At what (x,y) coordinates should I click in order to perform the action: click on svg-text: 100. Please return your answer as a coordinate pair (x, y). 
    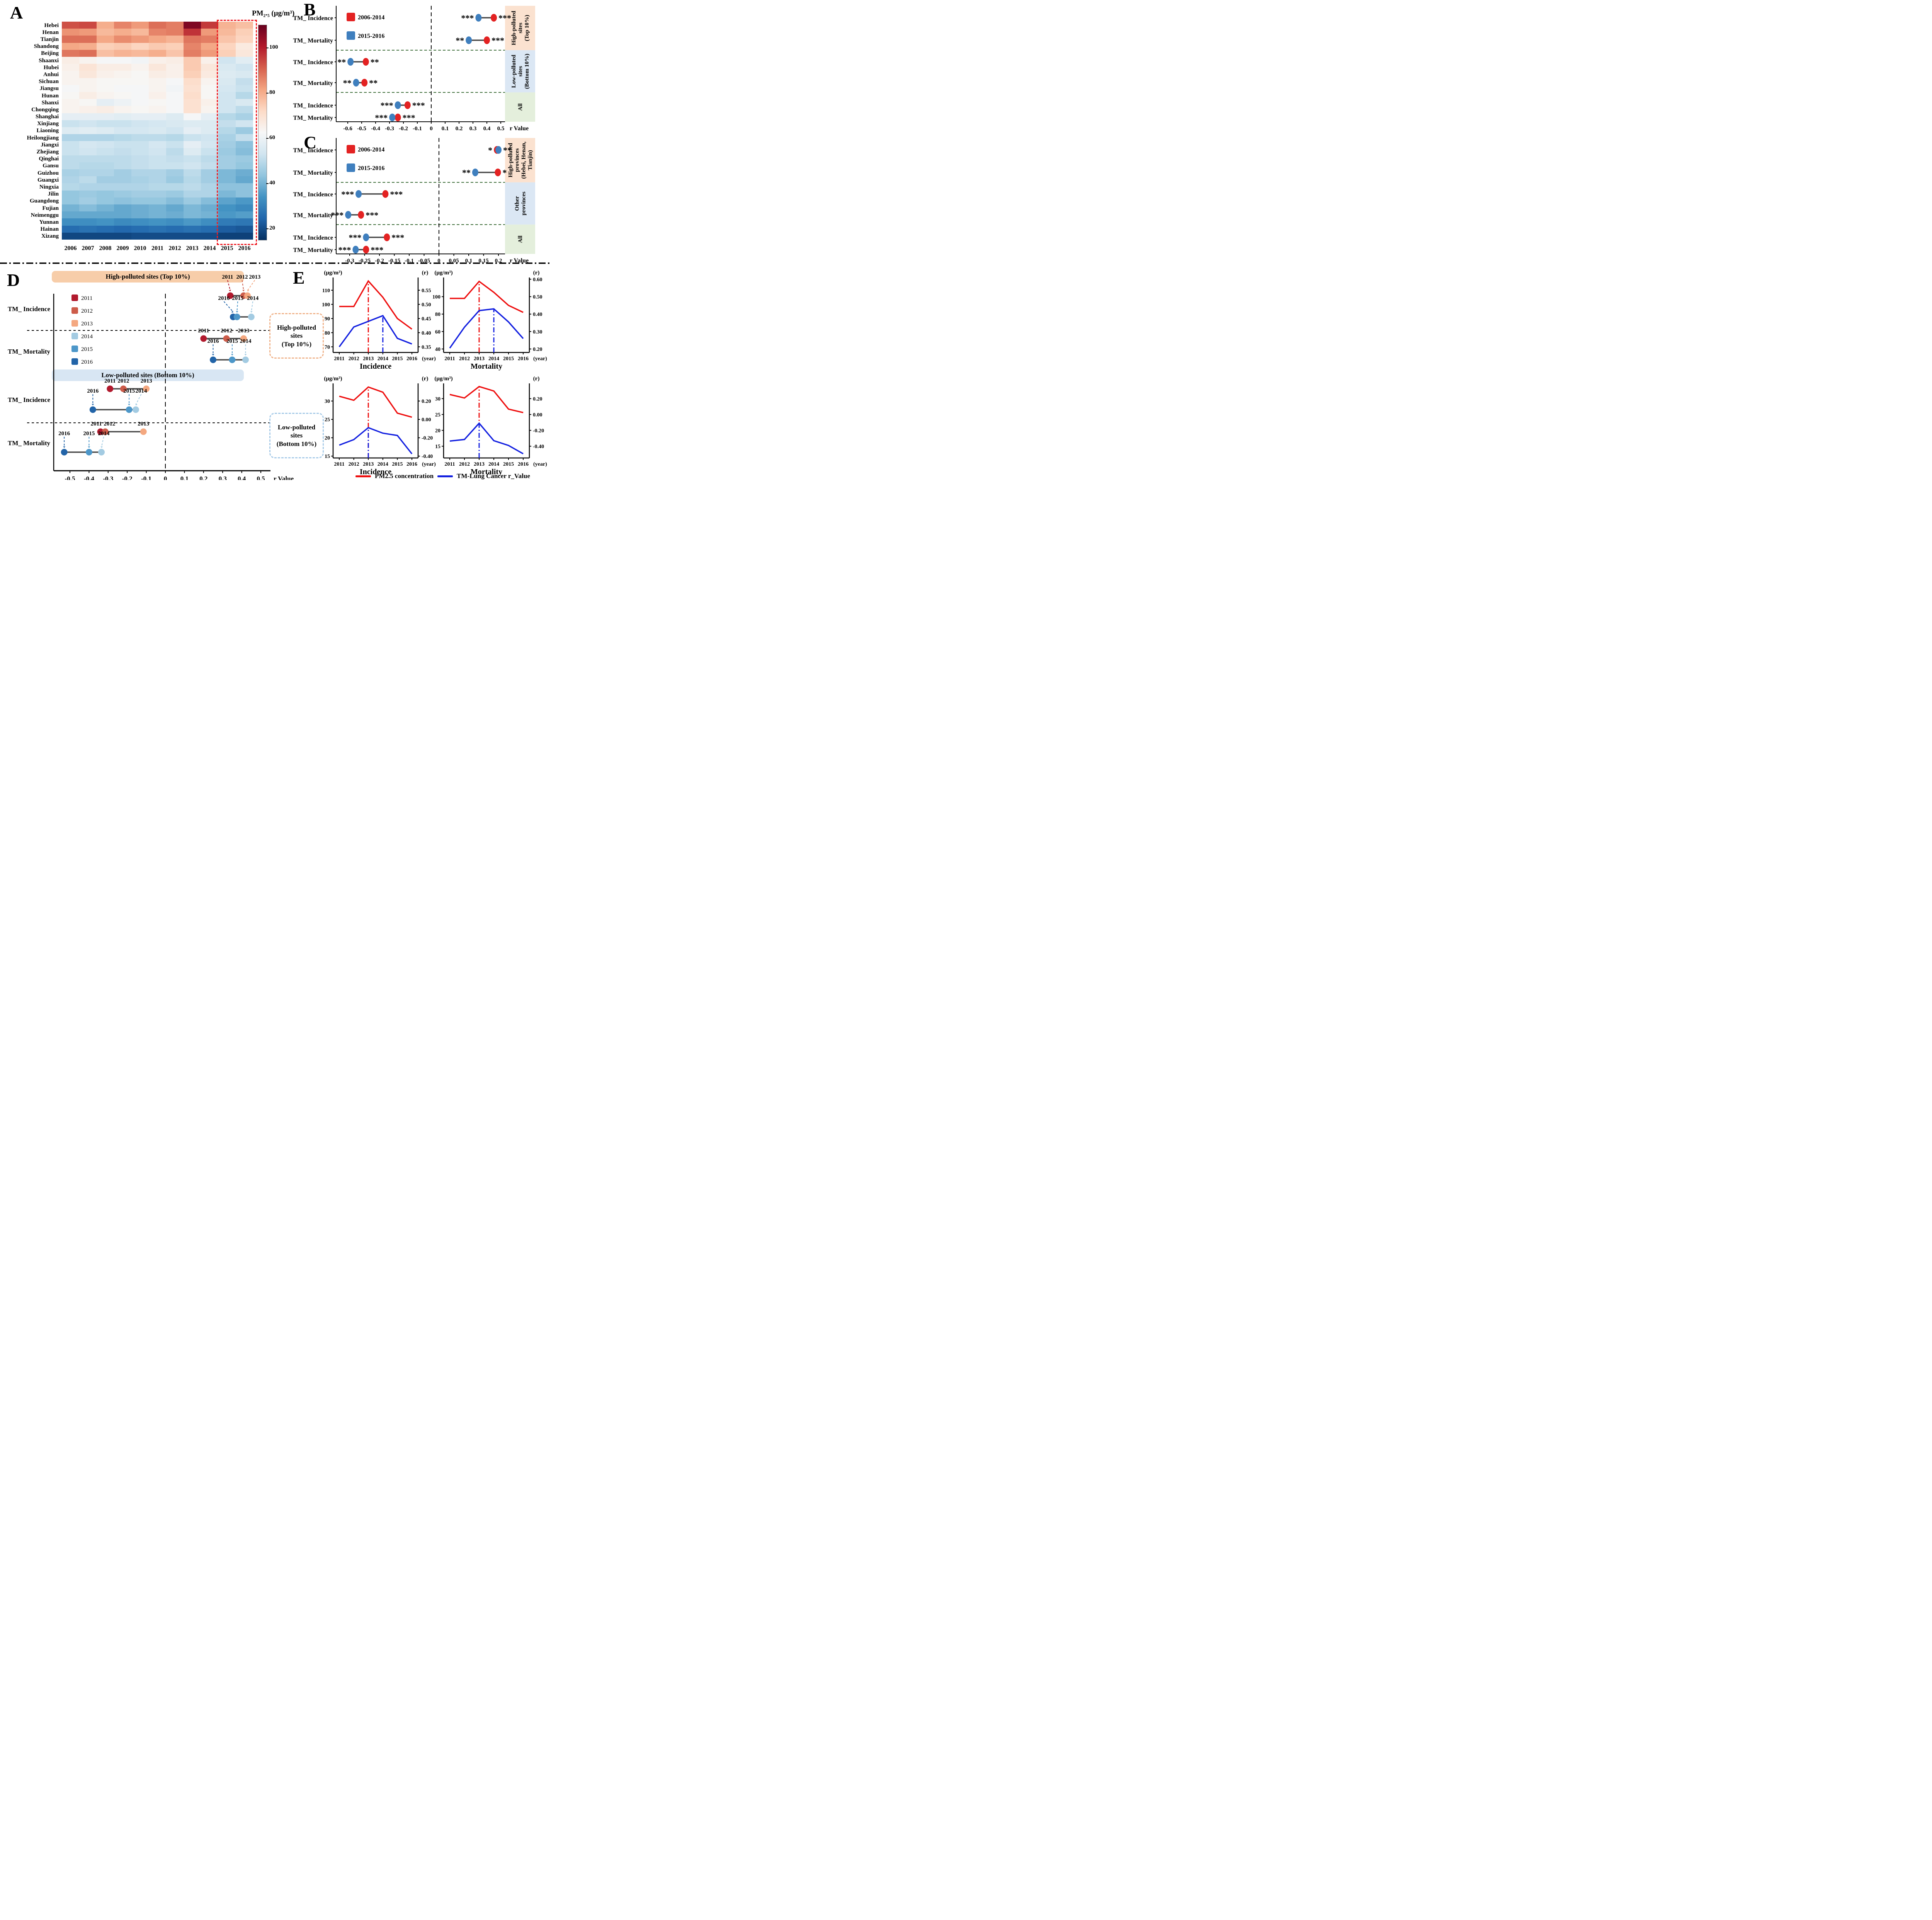
    Looking at the image, I should click on (436, 297).